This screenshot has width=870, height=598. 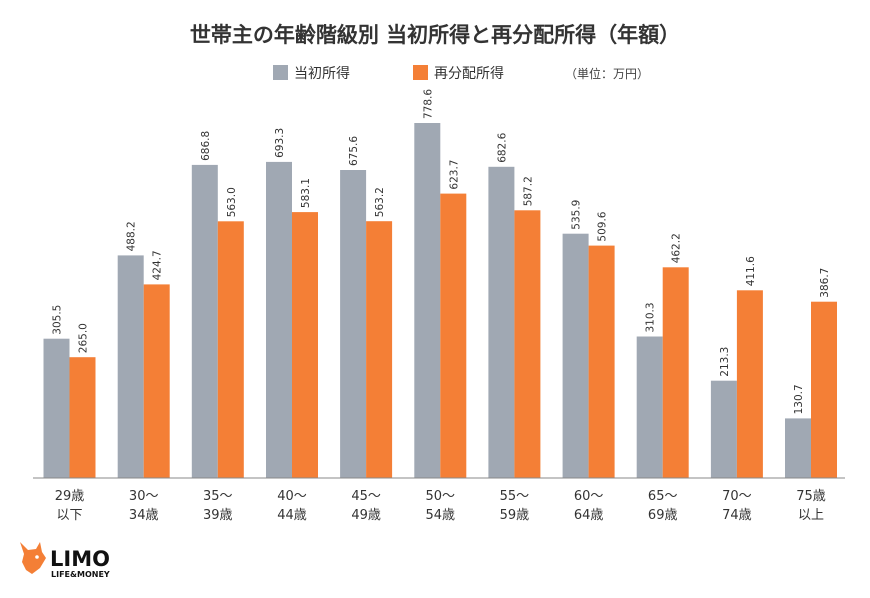 I want to click on value-label-redistributed-1: 424.7, so click(x=158, y=265).